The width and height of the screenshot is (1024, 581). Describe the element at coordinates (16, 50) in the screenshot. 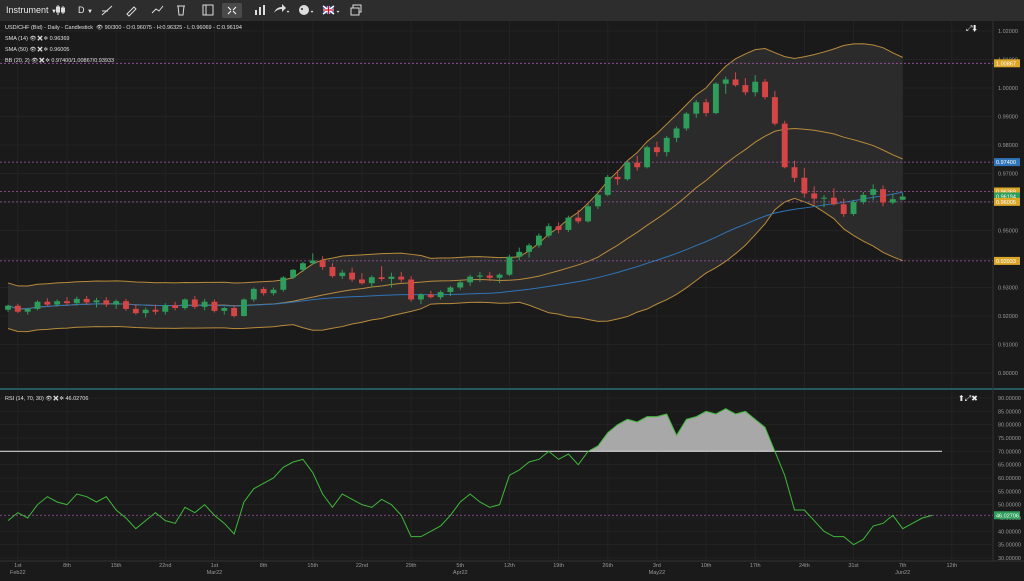

I see `legend-sma50-name: SMA (50)` at that location.